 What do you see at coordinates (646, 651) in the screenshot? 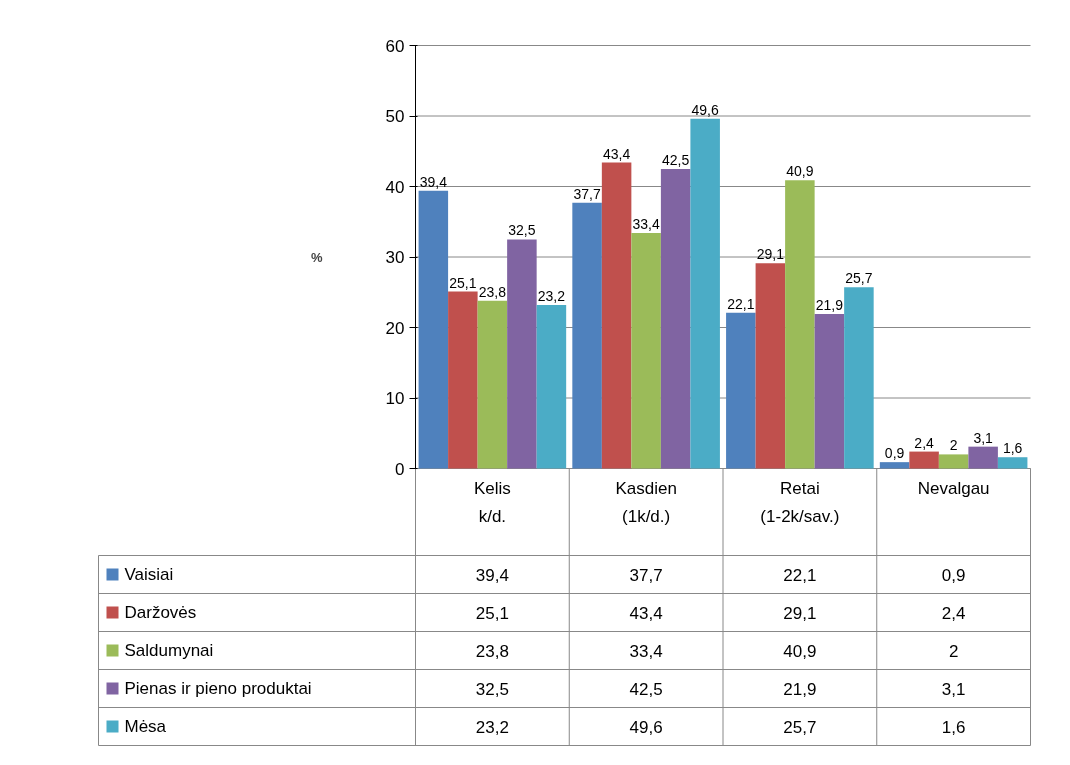
I see `data-label: 33,4` at bounding box center [646, 651].